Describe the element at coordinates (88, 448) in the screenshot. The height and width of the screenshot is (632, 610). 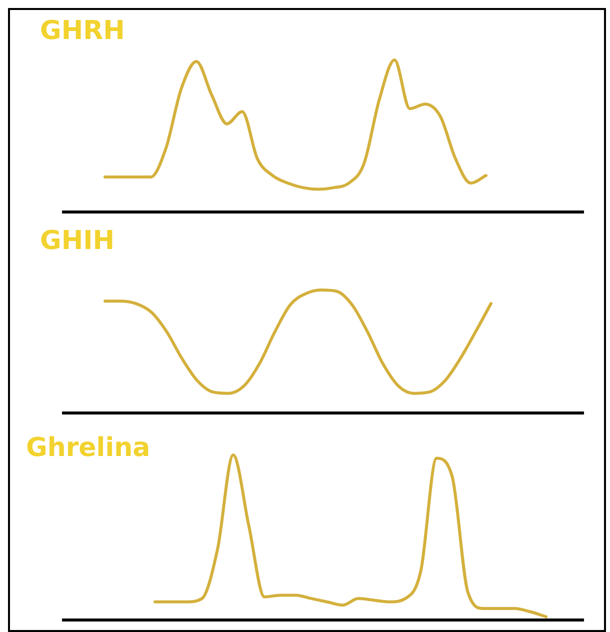
I see `chart-title: Ghrelina` at that location.